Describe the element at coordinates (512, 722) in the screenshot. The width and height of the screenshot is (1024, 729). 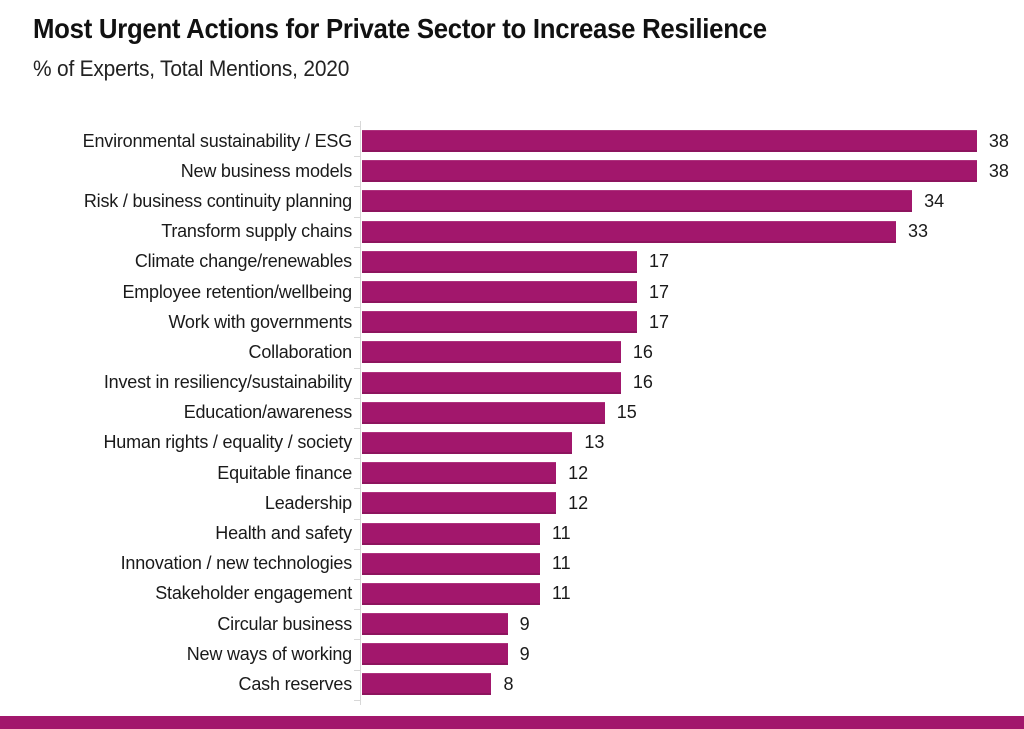
I see `footer-accent-band` at that location.